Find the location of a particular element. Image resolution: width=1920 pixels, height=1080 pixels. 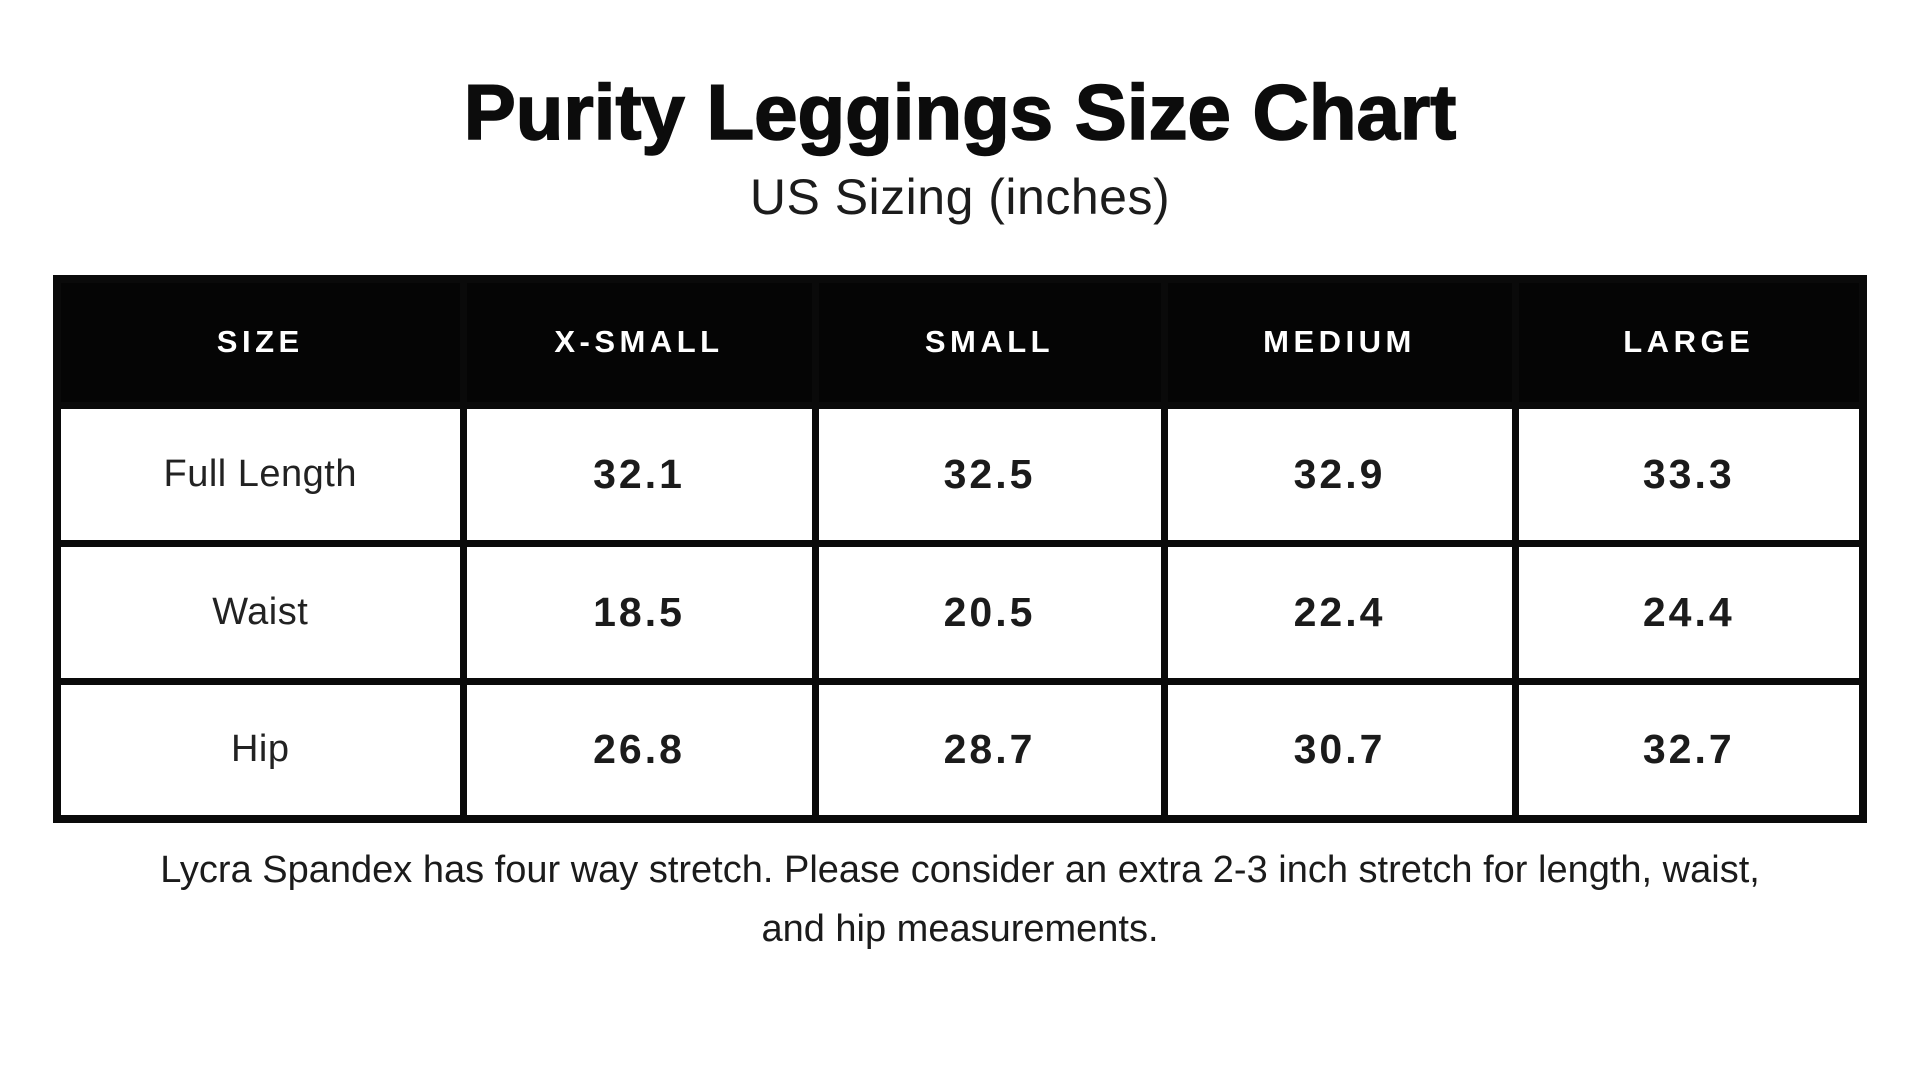

row-label-waist: Waist is located at coordinates (260, 612).